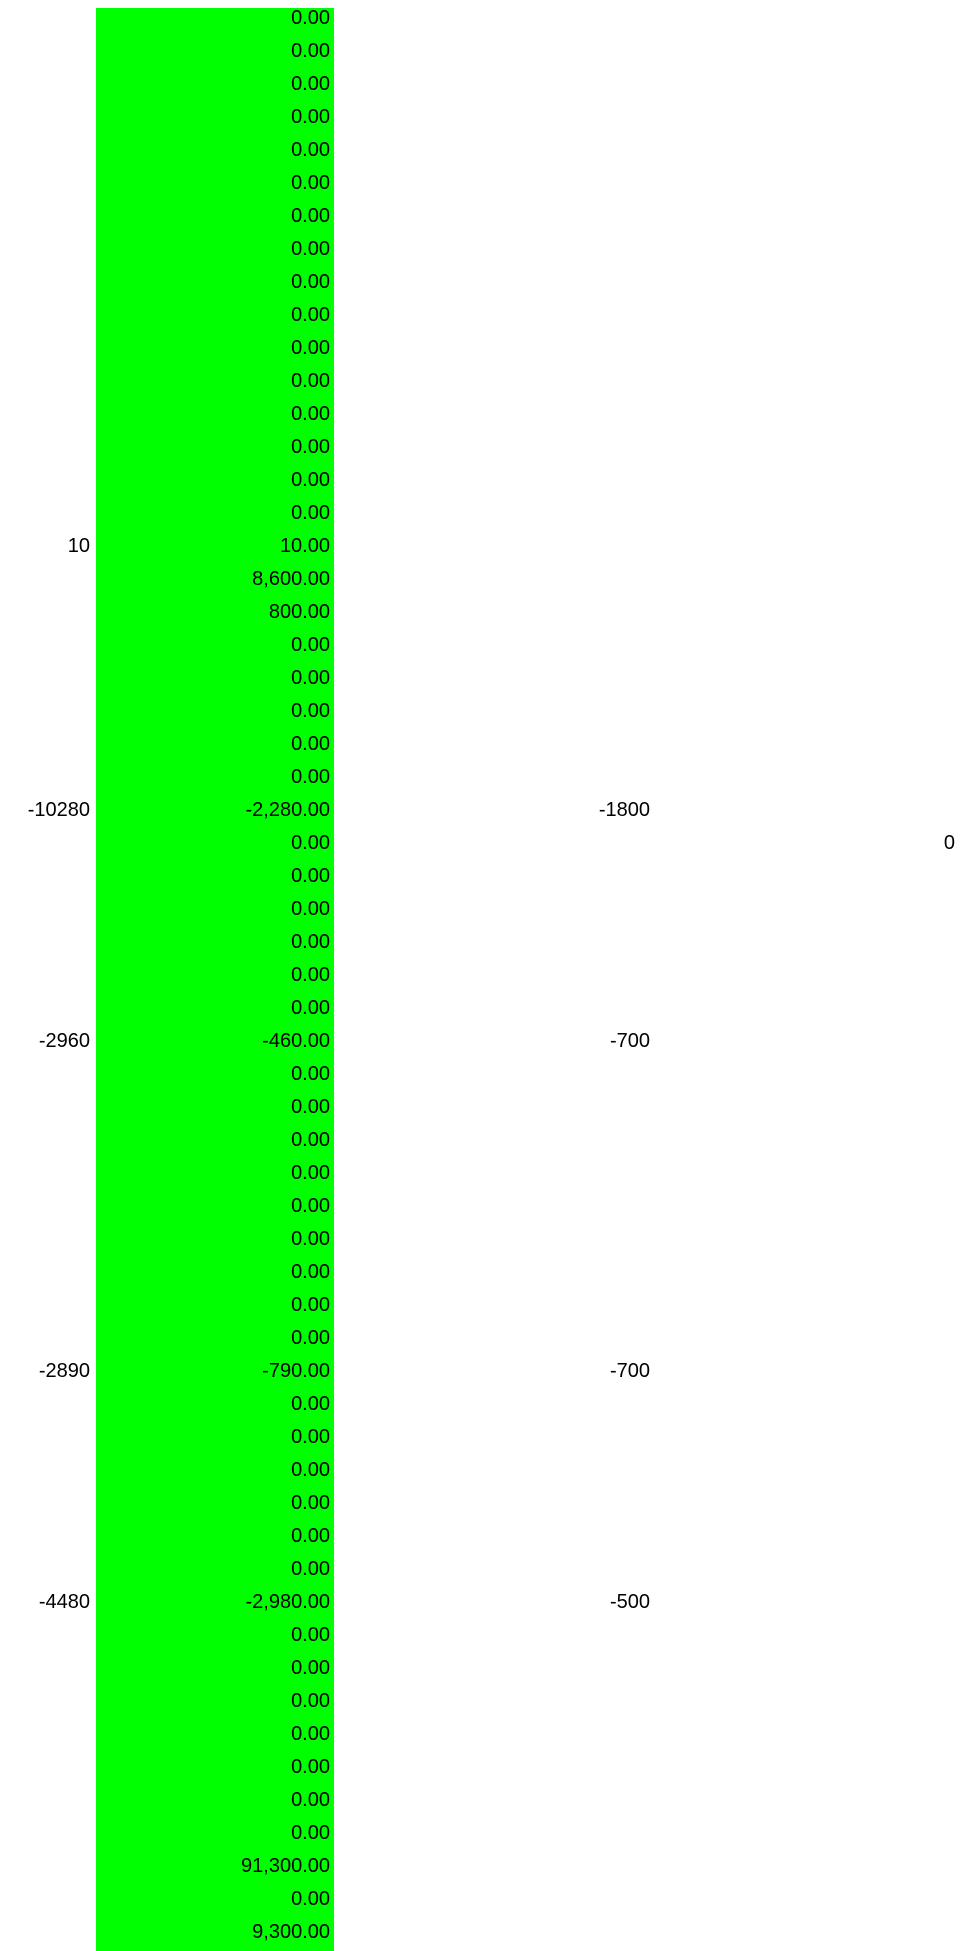  Describe the element at coordinates (291, 579) in the screenshot. I see `cell-col-b: 8,600.00` at that location.